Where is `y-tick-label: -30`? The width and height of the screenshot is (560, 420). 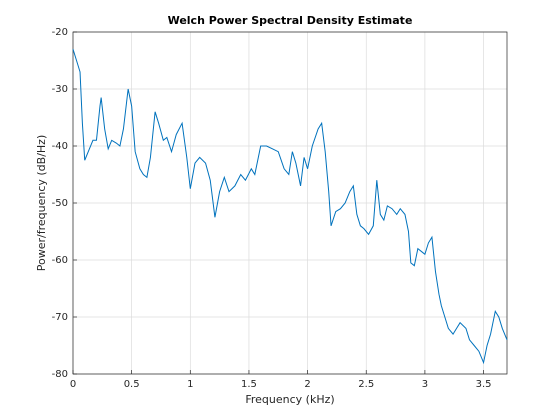 y-tick-label: -30 is located at coordinates (60, 89).